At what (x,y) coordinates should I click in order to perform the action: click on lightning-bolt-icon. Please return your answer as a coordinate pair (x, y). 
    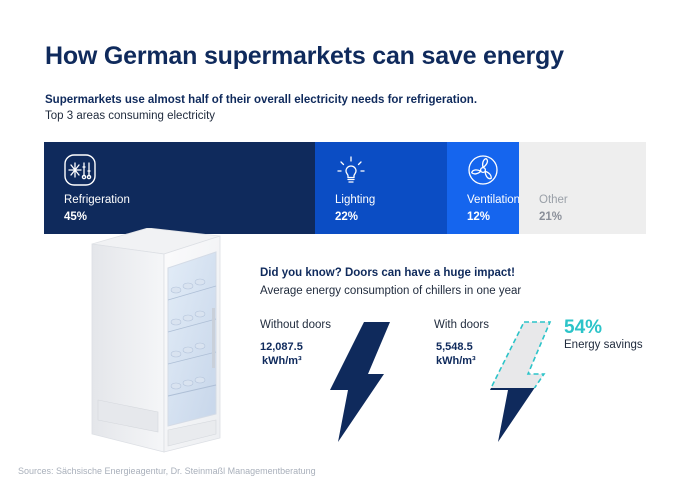
    Looking at the image, I should click on (360, 382).